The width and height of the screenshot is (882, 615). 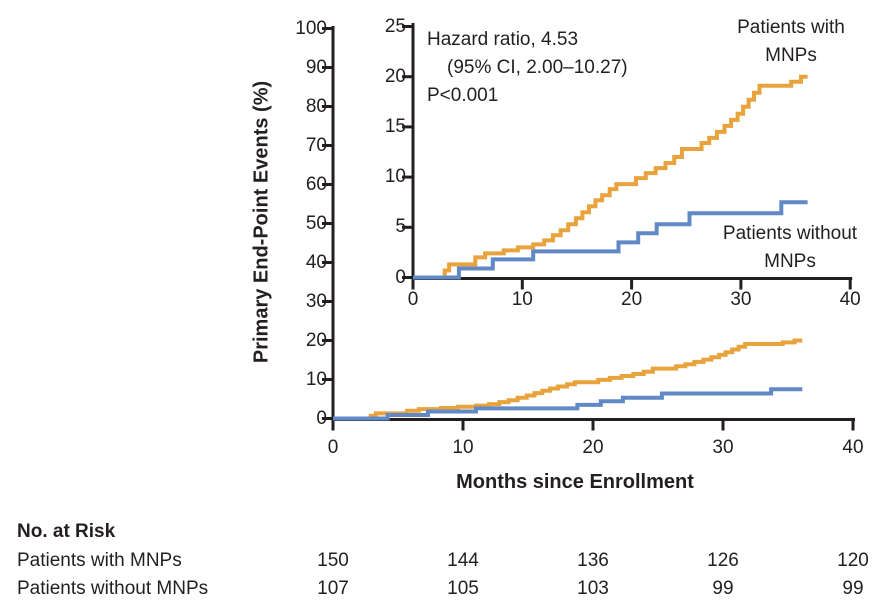 I want to click on main-y-tick-label: 40, so click(x=316, y=262).